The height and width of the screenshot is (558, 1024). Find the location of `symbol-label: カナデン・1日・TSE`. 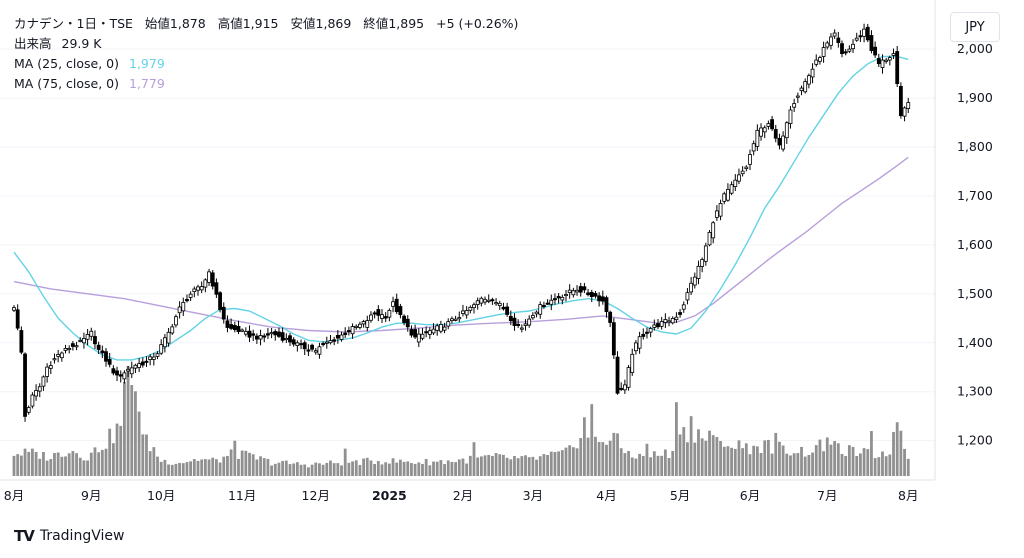

symbol-label: カナデン・1日・TSE is located at coordinates (73, 23).